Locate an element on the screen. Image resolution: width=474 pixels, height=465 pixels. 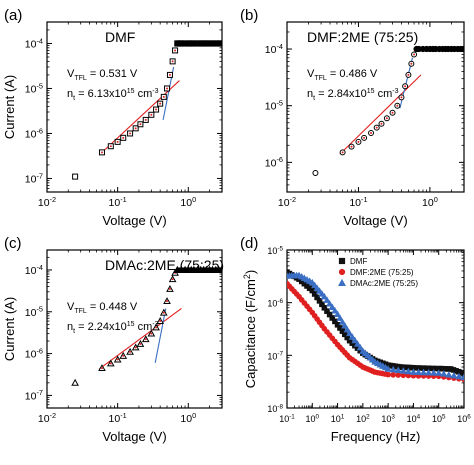
minor-ticks is located at coordinates (375, 107).